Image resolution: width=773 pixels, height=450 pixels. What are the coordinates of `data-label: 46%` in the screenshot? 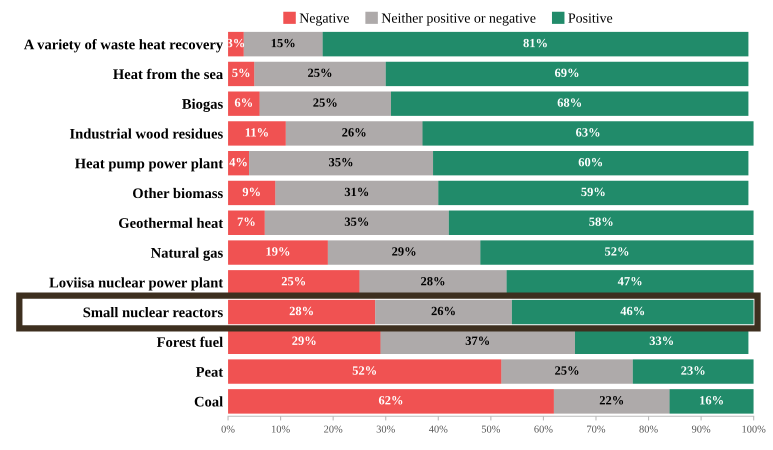 It's located at (632, 311).